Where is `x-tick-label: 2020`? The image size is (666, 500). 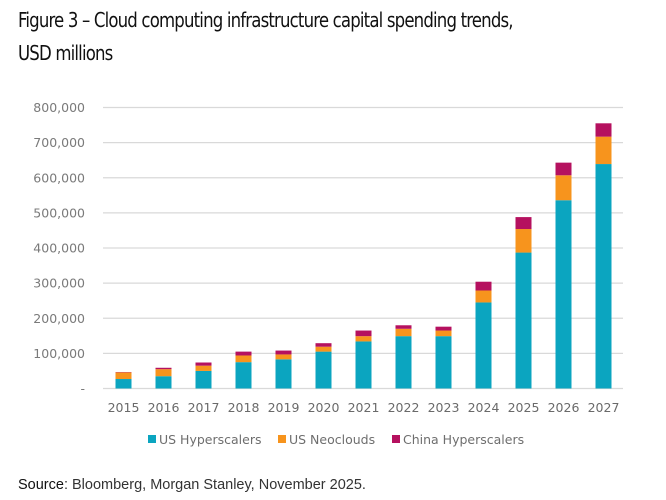
x-tick-label: 2020 is located at coordinates (324, 407).